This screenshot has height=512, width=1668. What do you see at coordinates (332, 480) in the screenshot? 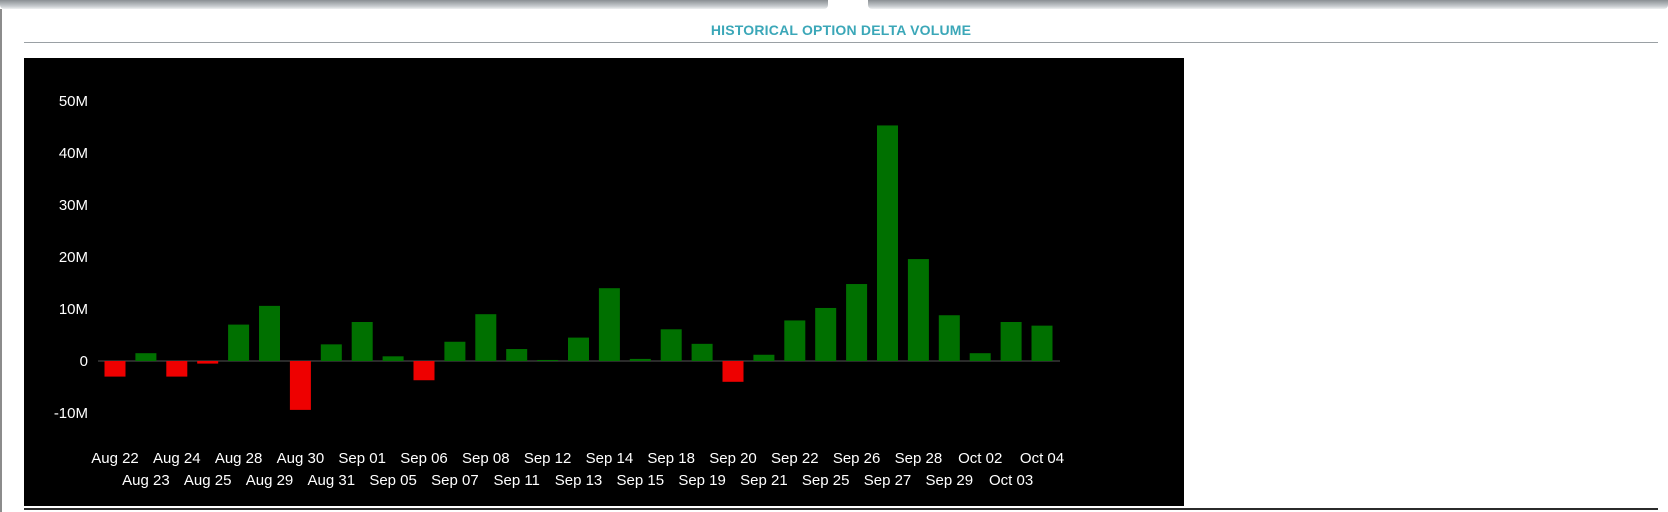
I see `x-tick-label: Aug 31` at bounding box center [332, 480].